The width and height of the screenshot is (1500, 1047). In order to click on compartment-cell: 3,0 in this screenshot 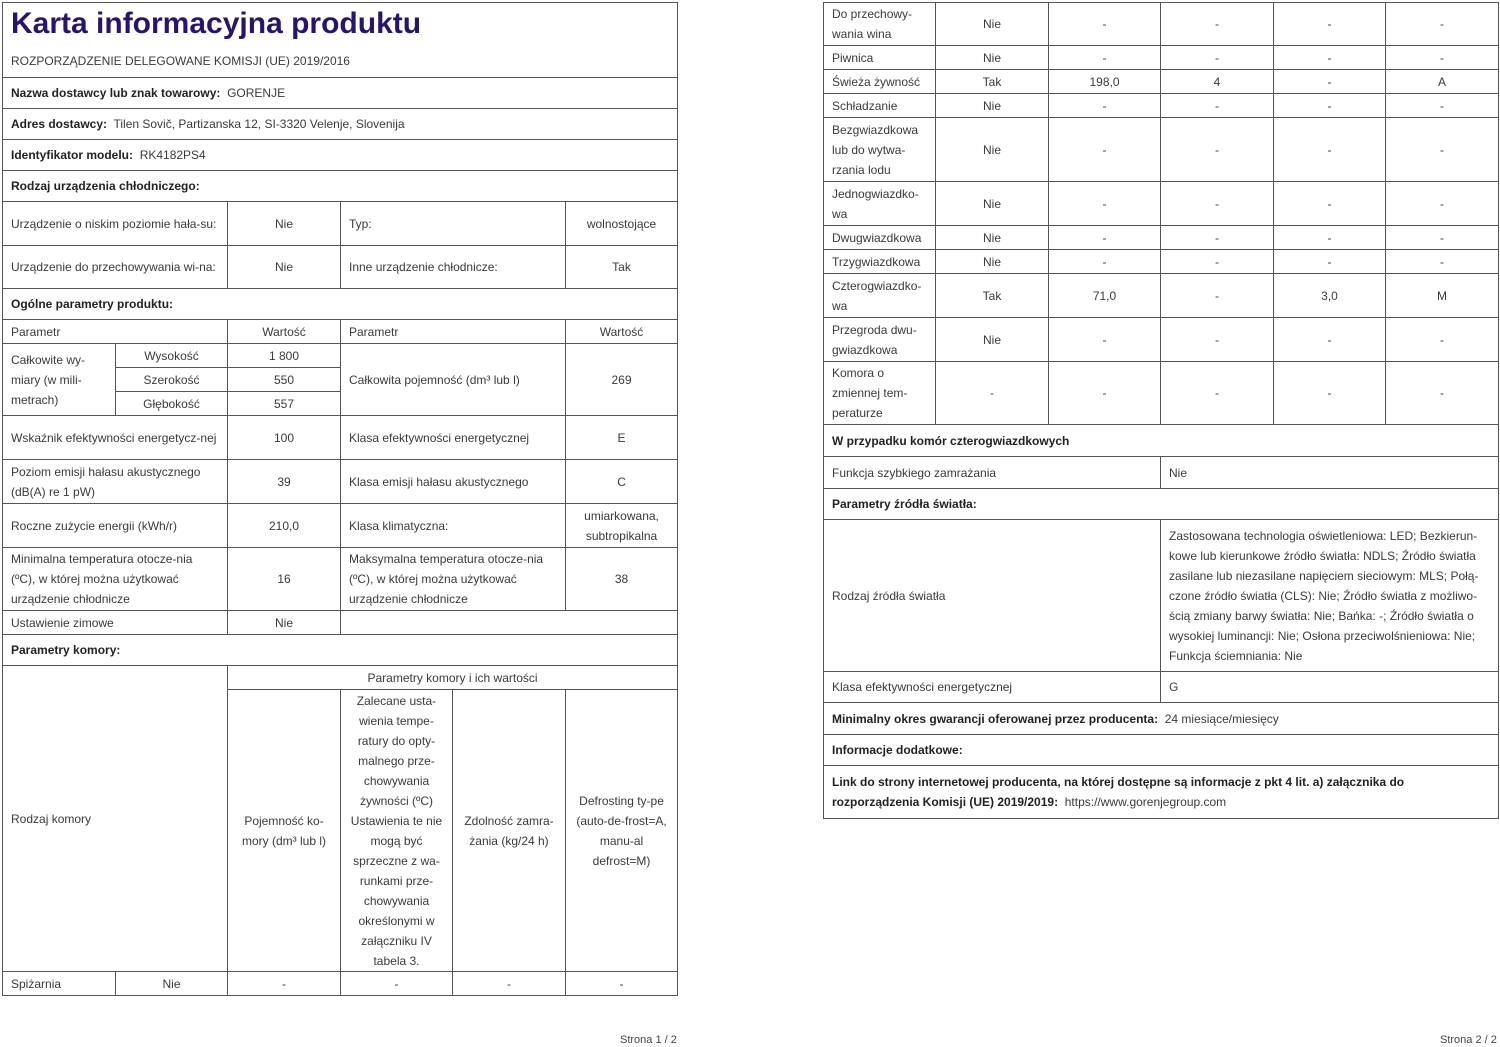, I will do `click(1329, 295)`.